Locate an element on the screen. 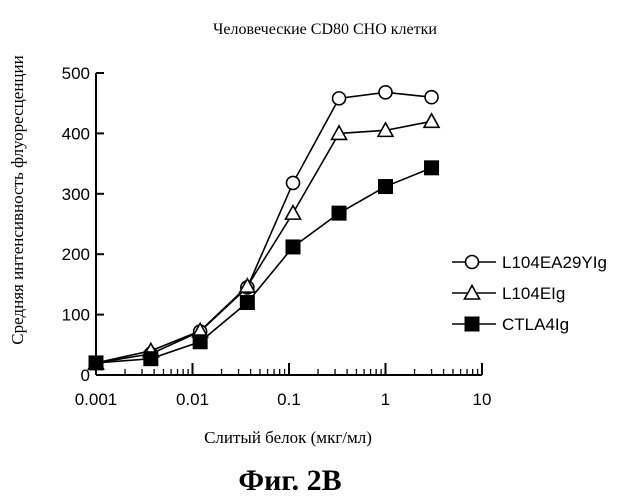 This screenshot has width=631, height=500. y-axis-label: Средняя интенсивность флуоресценции is located at coordinates (17, 199).